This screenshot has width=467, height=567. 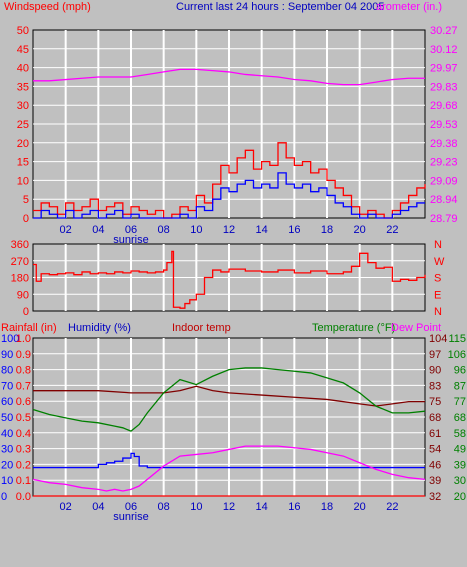 What do you see at coordinates (23, 450) in the screenshot?
I see `rainfall-tick: 0.3` at bounding box center [23, 450].